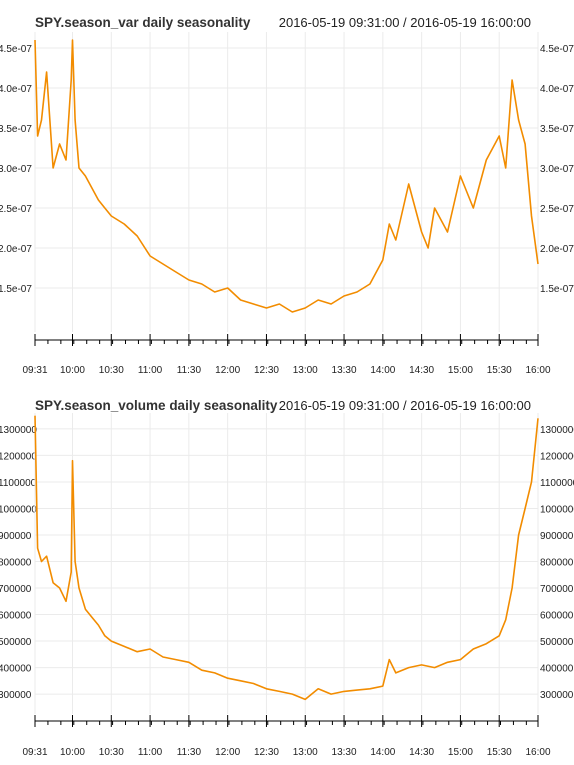 The image size is (574, 765). Describe the element at coordinates (16, 289) in the screenshot. I see `y-tick-label-left: 1.5e-07` at that location.